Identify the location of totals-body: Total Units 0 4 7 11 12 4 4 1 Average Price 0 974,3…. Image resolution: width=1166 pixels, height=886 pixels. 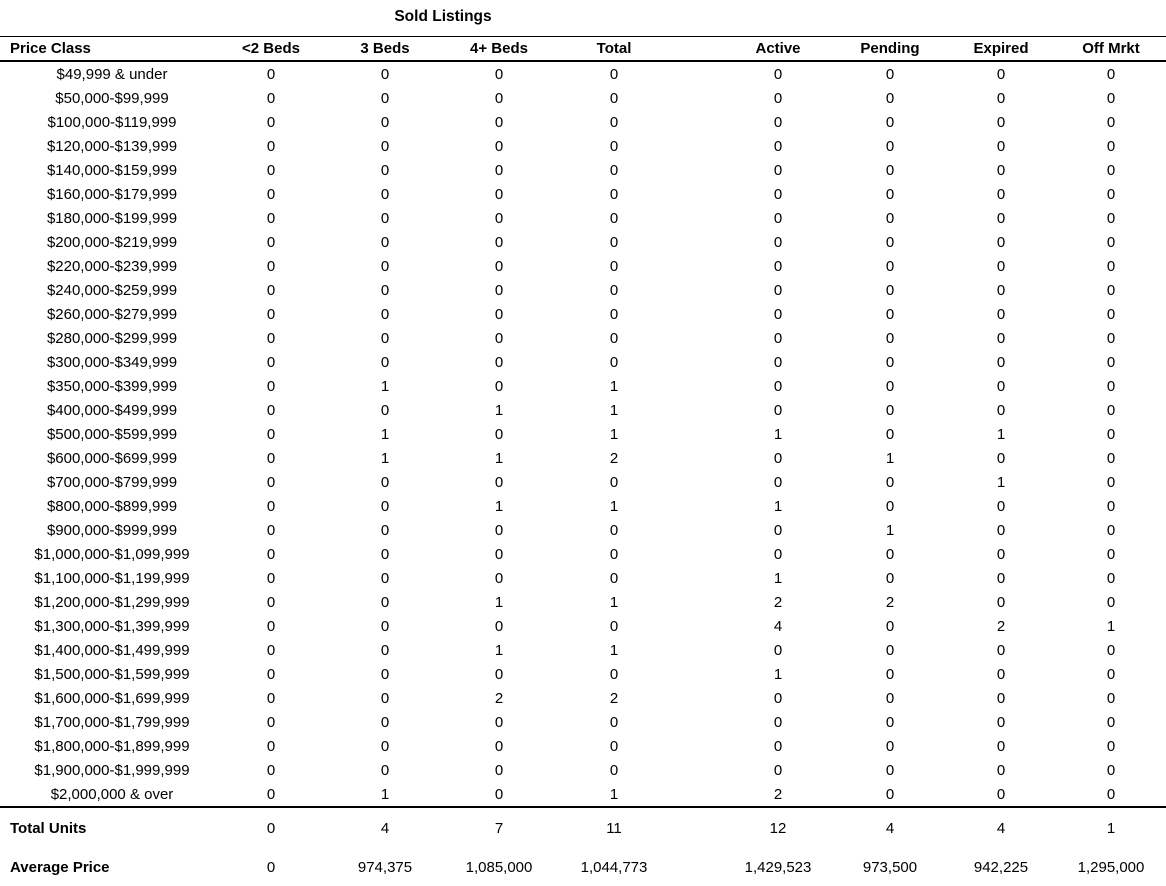
(583, 846).